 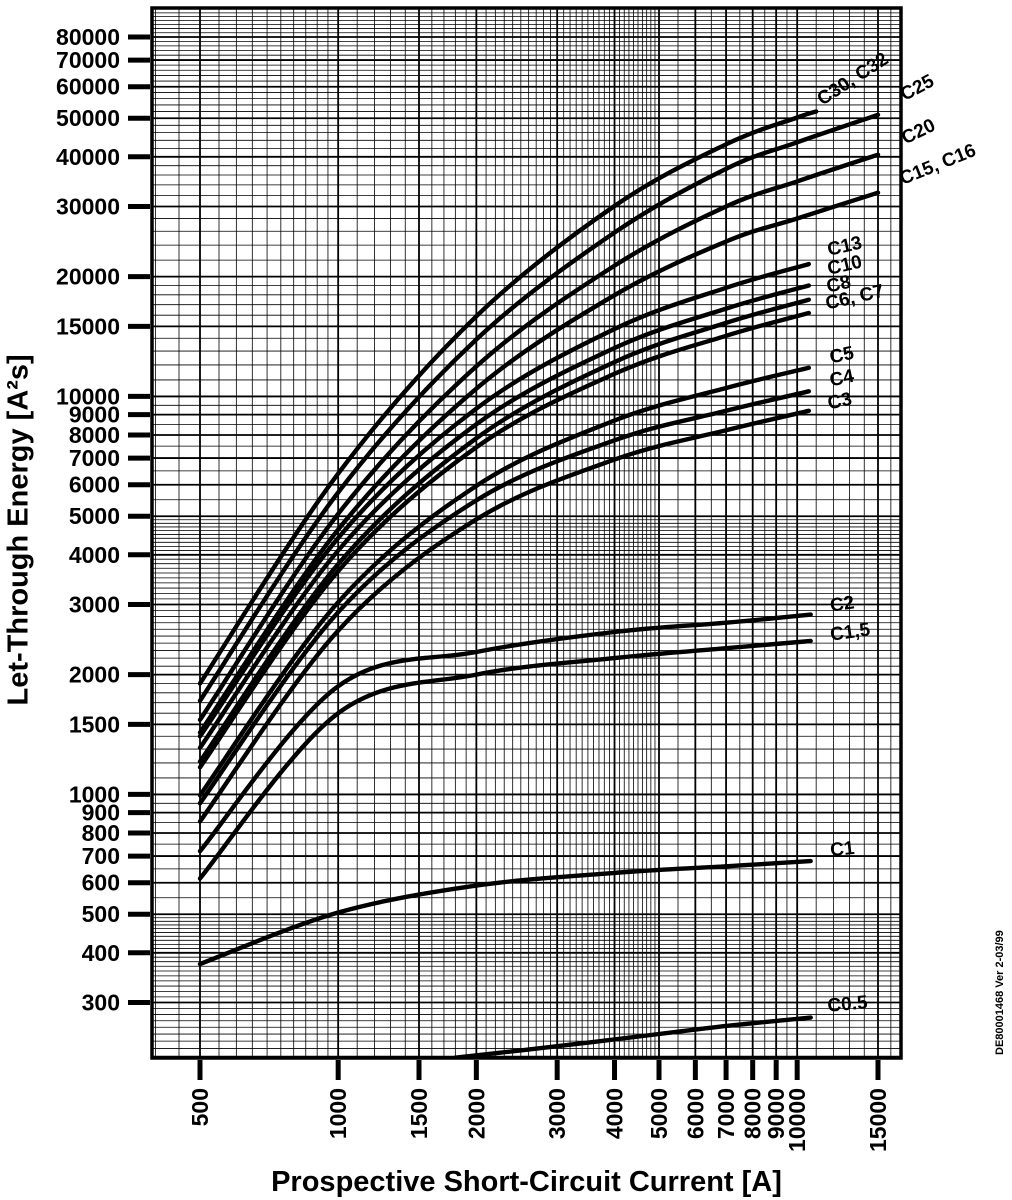 I want to click on x-tick-label: 1500, so click(x=419, y=1113).